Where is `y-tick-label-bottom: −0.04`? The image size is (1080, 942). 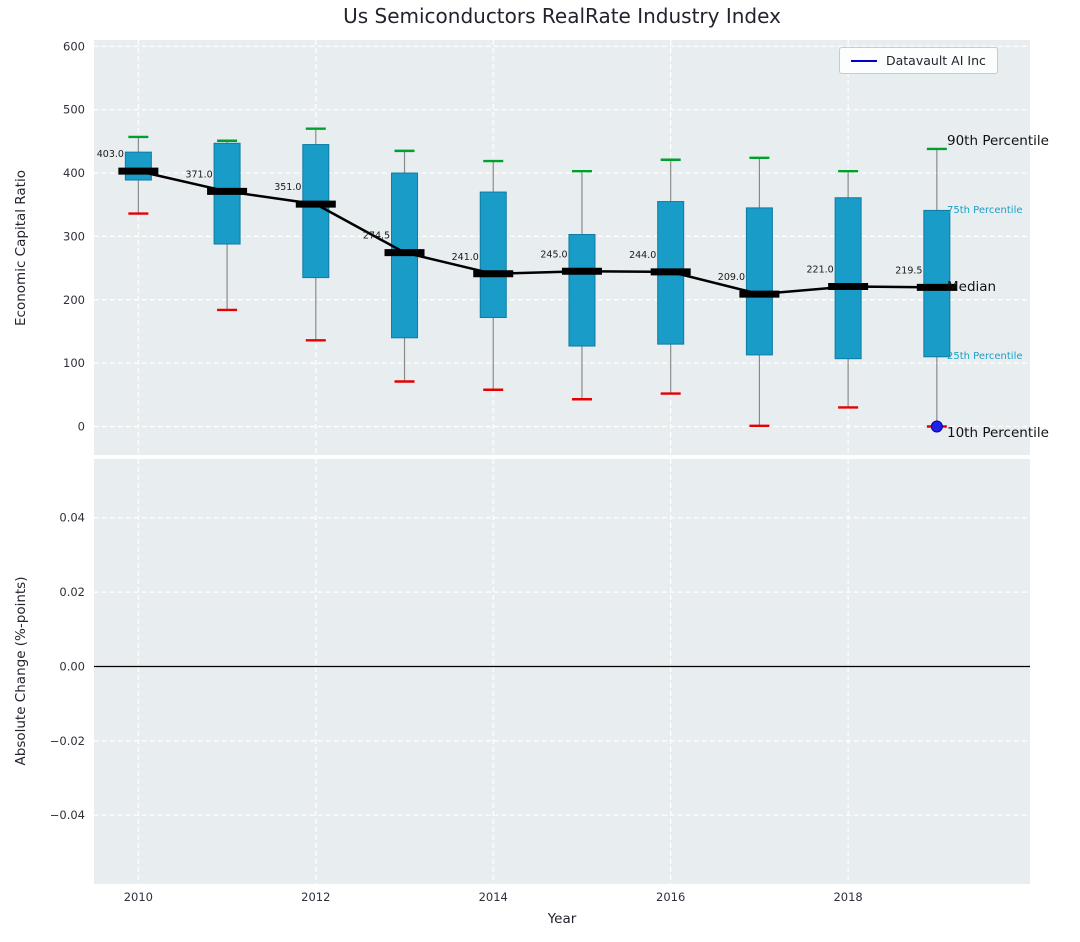 y-tick-label-bottom: −0.04 is located at coordinates (67, 815).